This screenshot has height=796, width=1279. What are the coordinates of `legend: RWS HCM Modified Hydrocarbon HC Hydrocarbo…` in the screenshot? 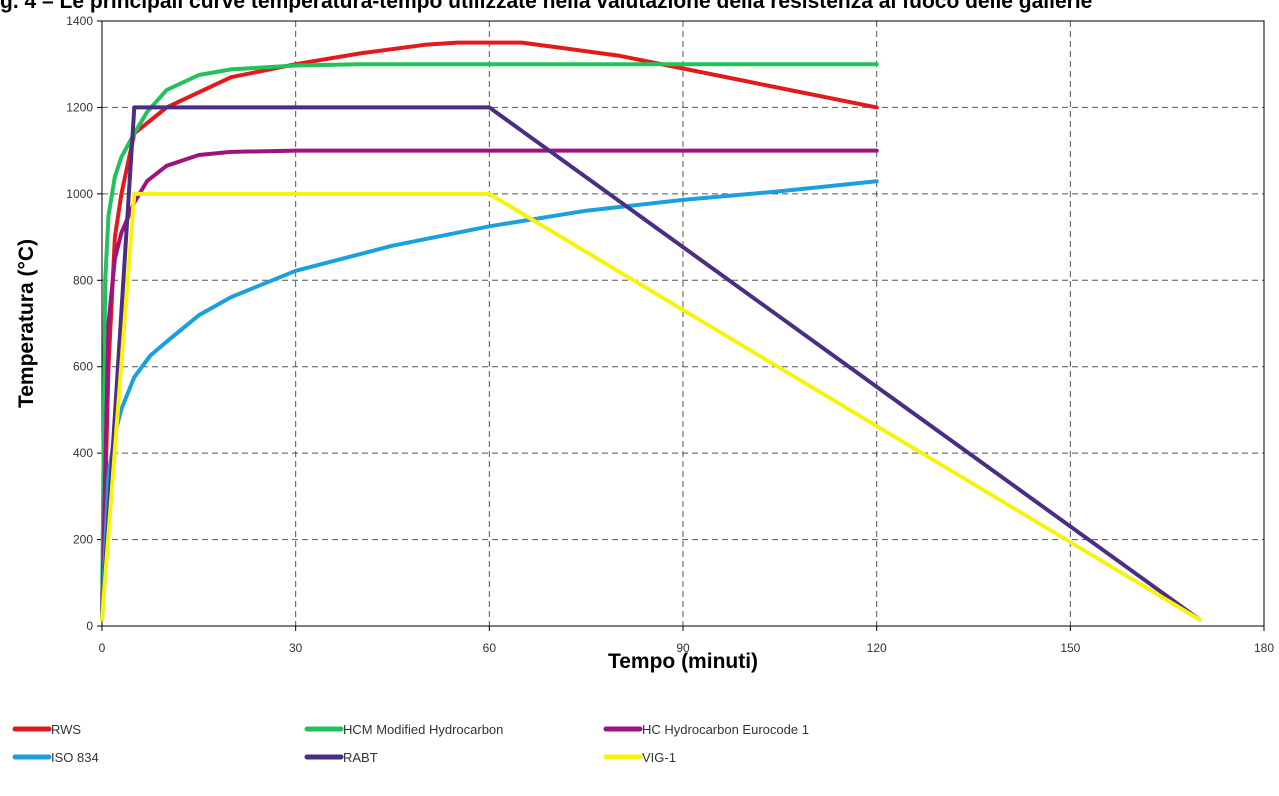 It's located at (410, 743).